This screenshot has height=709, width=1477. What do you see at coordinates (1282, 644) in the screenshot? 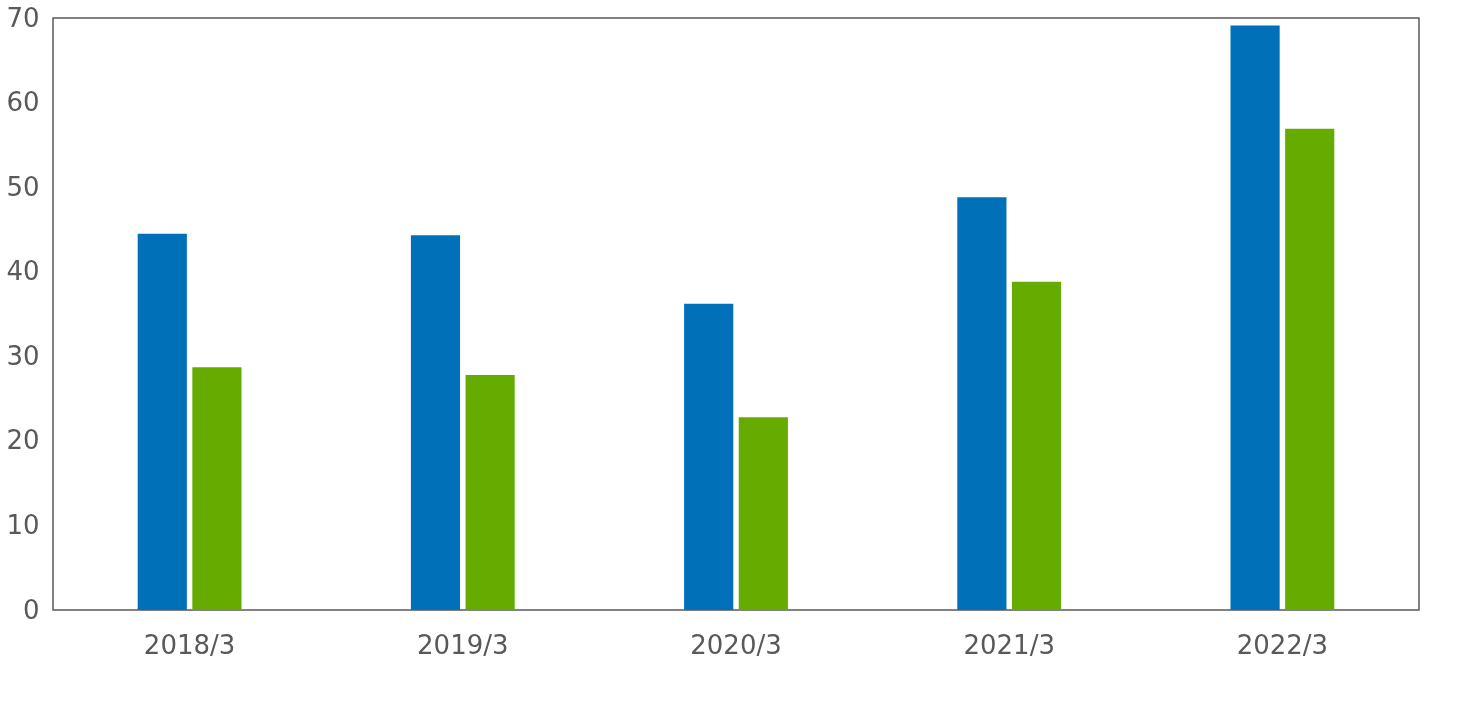
I see `x-tick-label: 2022/3` at bounding box center [1282, 644].